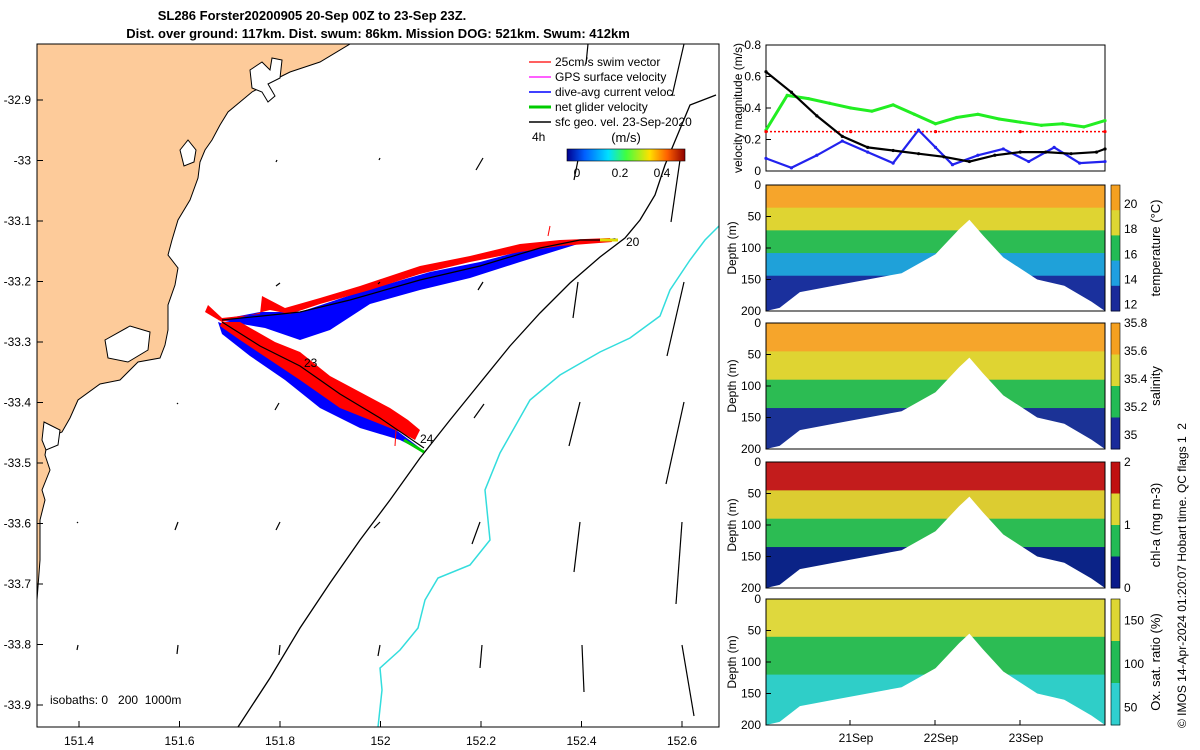 Image resolution: width=1200 pixels, height=750 pixels. What do you see at coordinates (626, 137) in the screenshot?
I see `speed-colorbar-unit: (m/s)` at bounding box center [626, 137].